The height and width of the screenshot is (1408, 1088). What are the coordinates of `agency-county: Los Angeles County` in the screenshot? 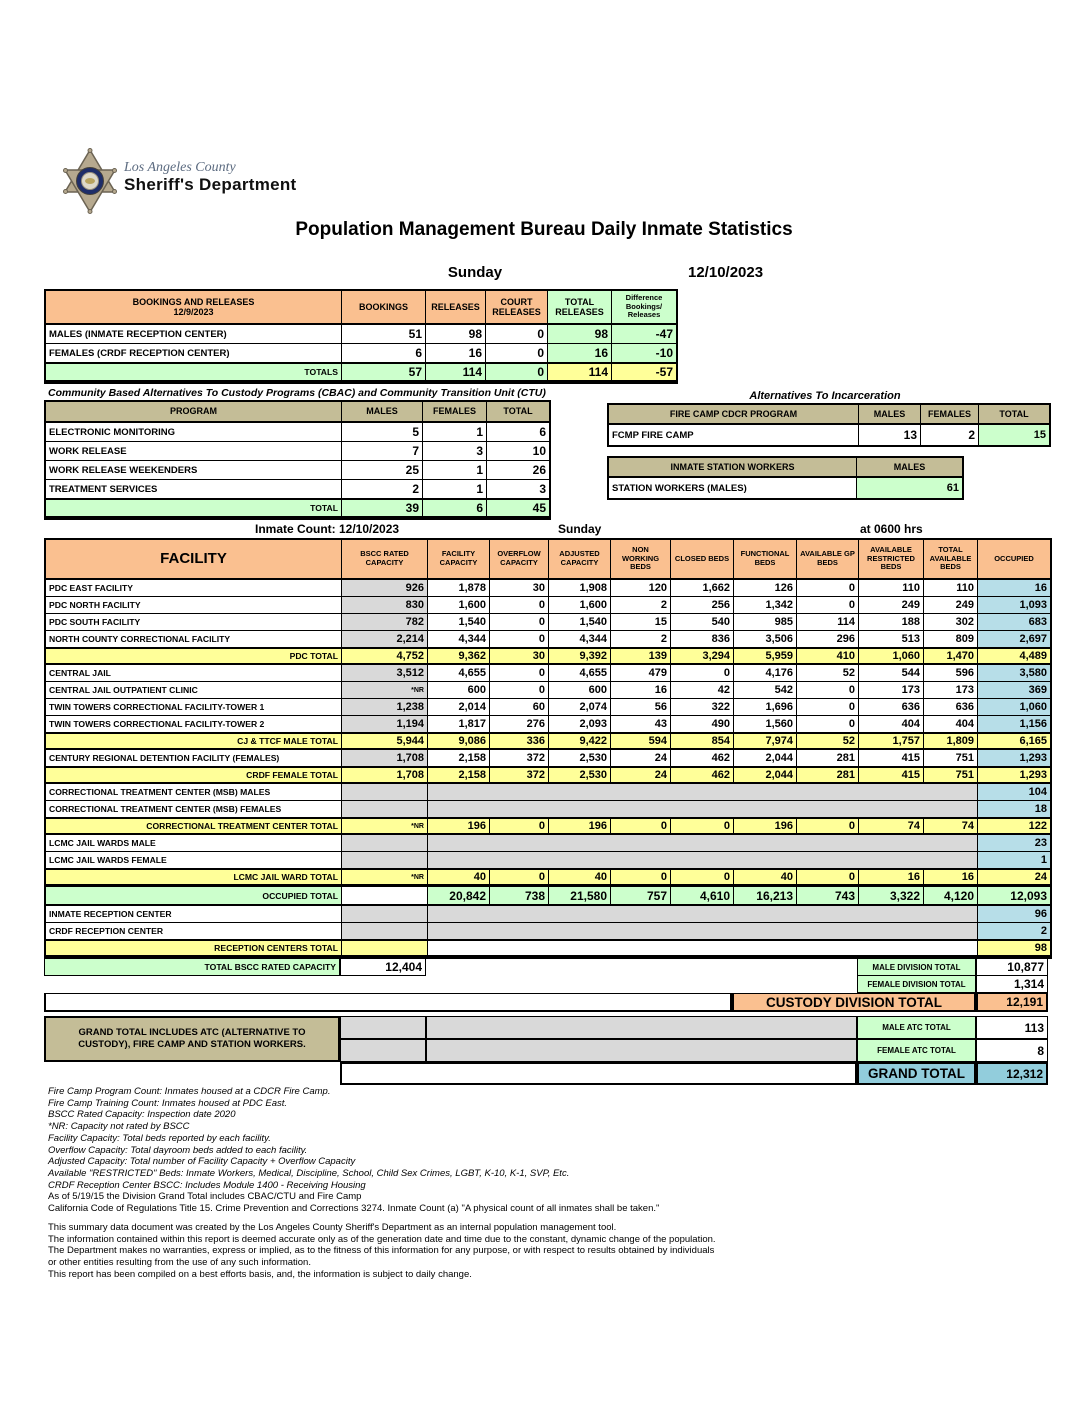 It's located at (180, 167).